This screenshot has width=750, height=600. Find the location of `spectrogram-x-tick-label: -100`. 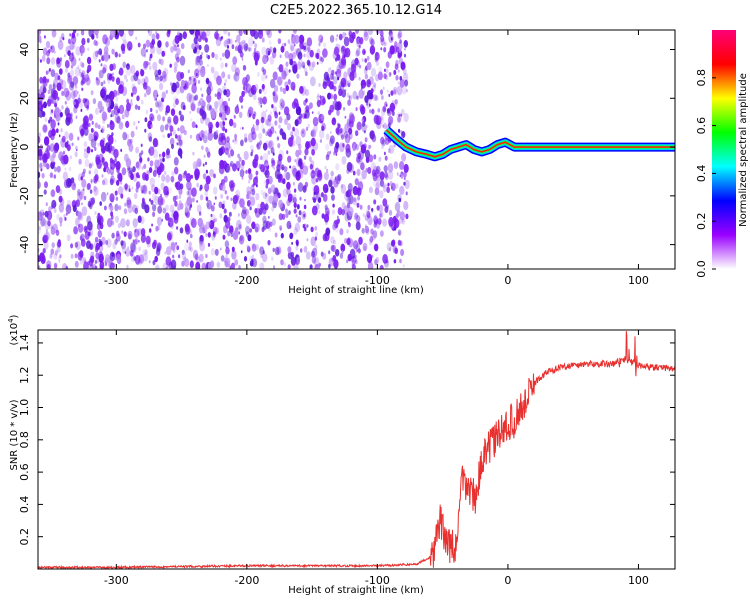

spectrogram-x-tick-label: -100 is located at coordinates (377, 280).